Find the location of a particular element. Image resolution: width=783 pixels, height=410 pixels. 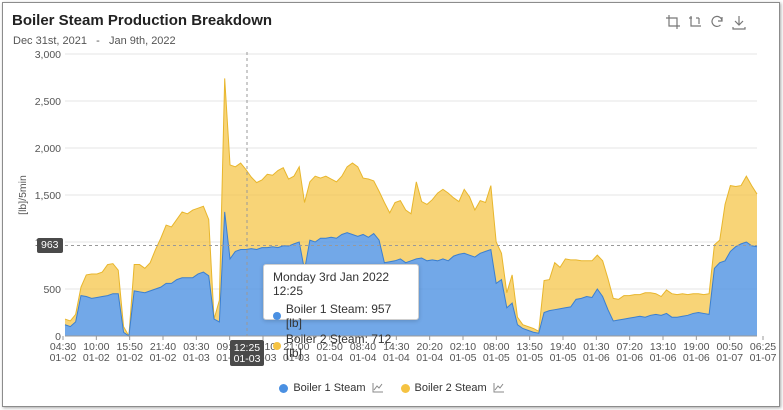

tooltip-row-label: Boiler 1 Steam: 957 [lb] is located at coordinates (338, 316).